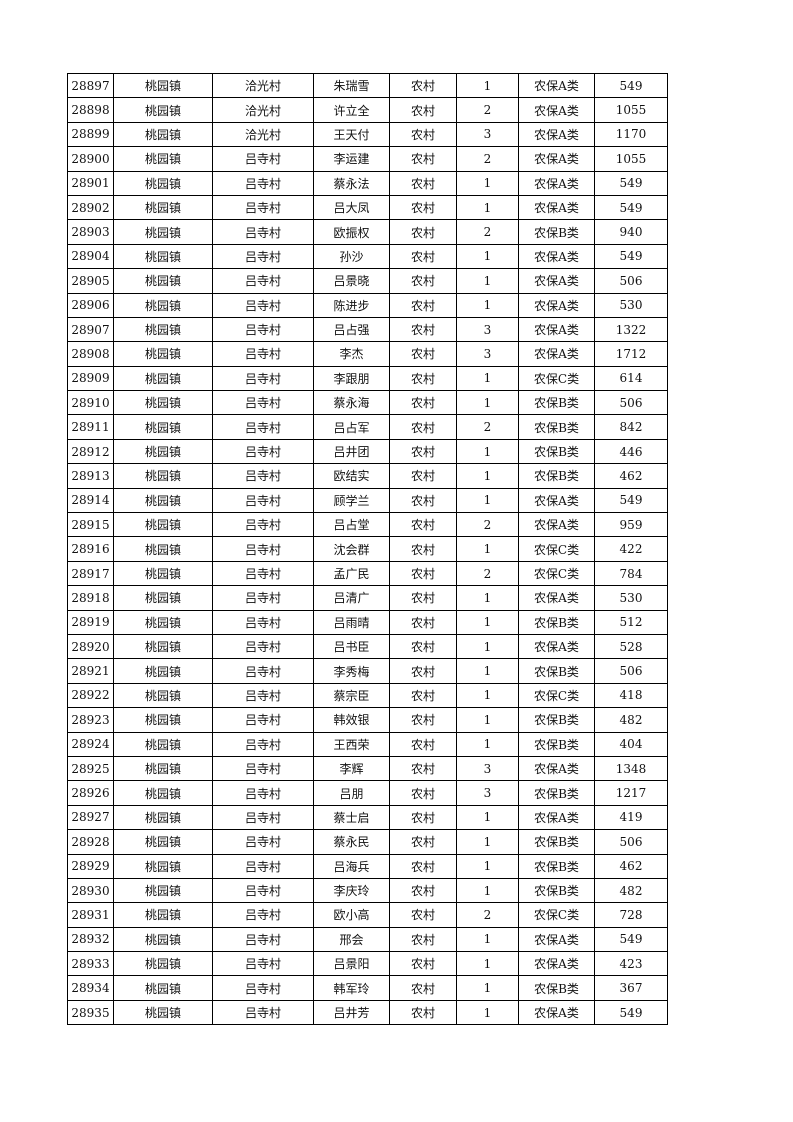  I want to click on id-cell: 28914, so click(90, 500).